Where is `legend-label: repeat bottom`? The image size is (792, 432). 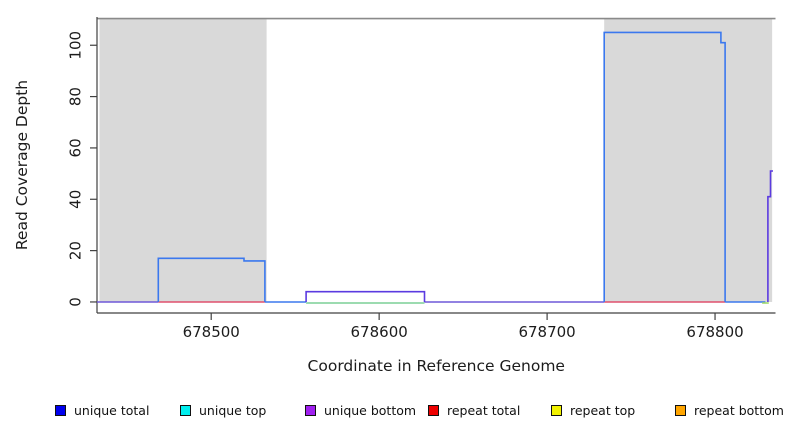
legend-label: repeat bottom is located at coordinates (739, 410).